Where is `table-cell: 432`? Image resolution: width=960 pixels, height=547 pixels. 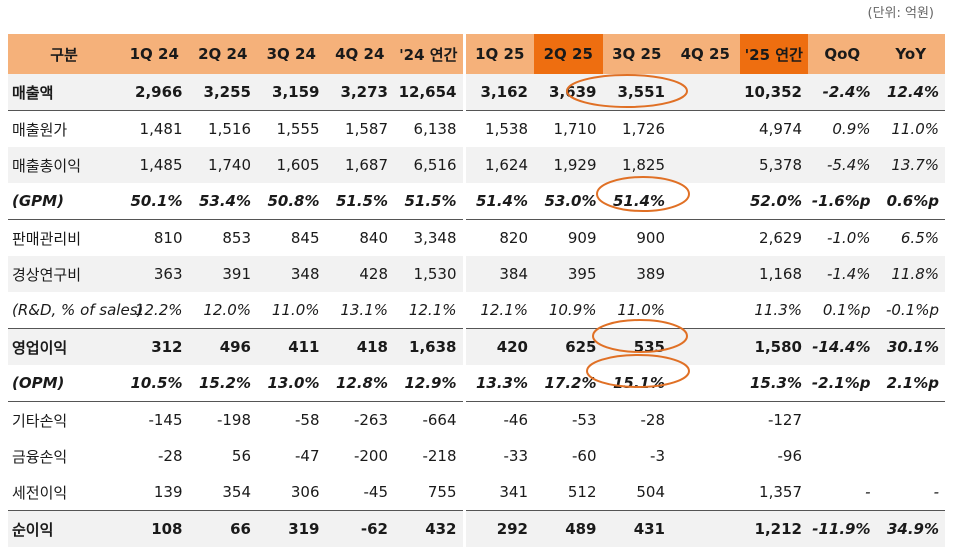 table-cell: 432 is located at coordinates (428, 529).